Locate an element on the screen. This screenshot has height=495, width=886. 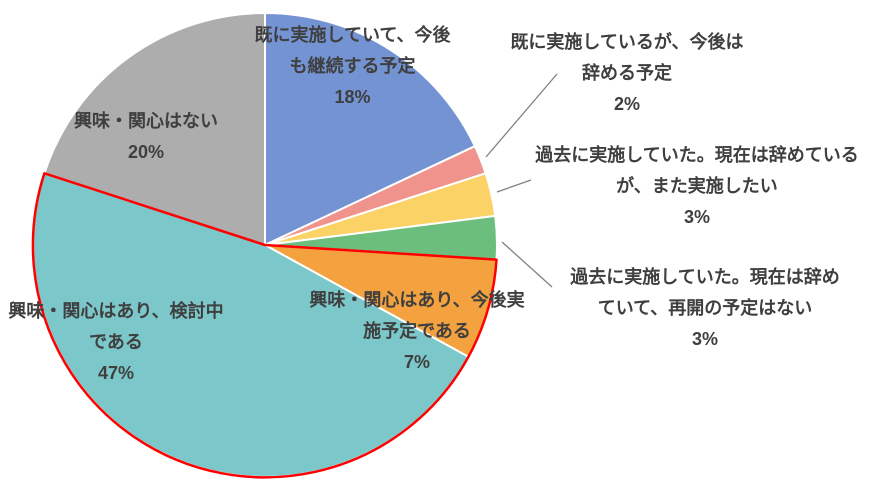
label-planned: 興味・関心はあり、今後実 施予定である 7% is located at coordinates (417, 331).